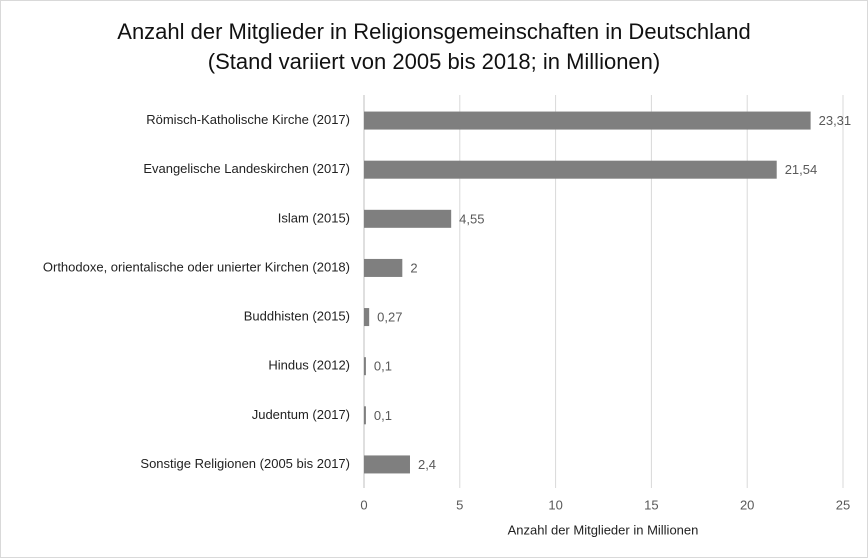 This screenshot has width=868, height=558. Describe the element at coordinates (246, 168) in the screenshot. I see `y-tick-label: Evangelische Landeskirchen (2017)` at that location.